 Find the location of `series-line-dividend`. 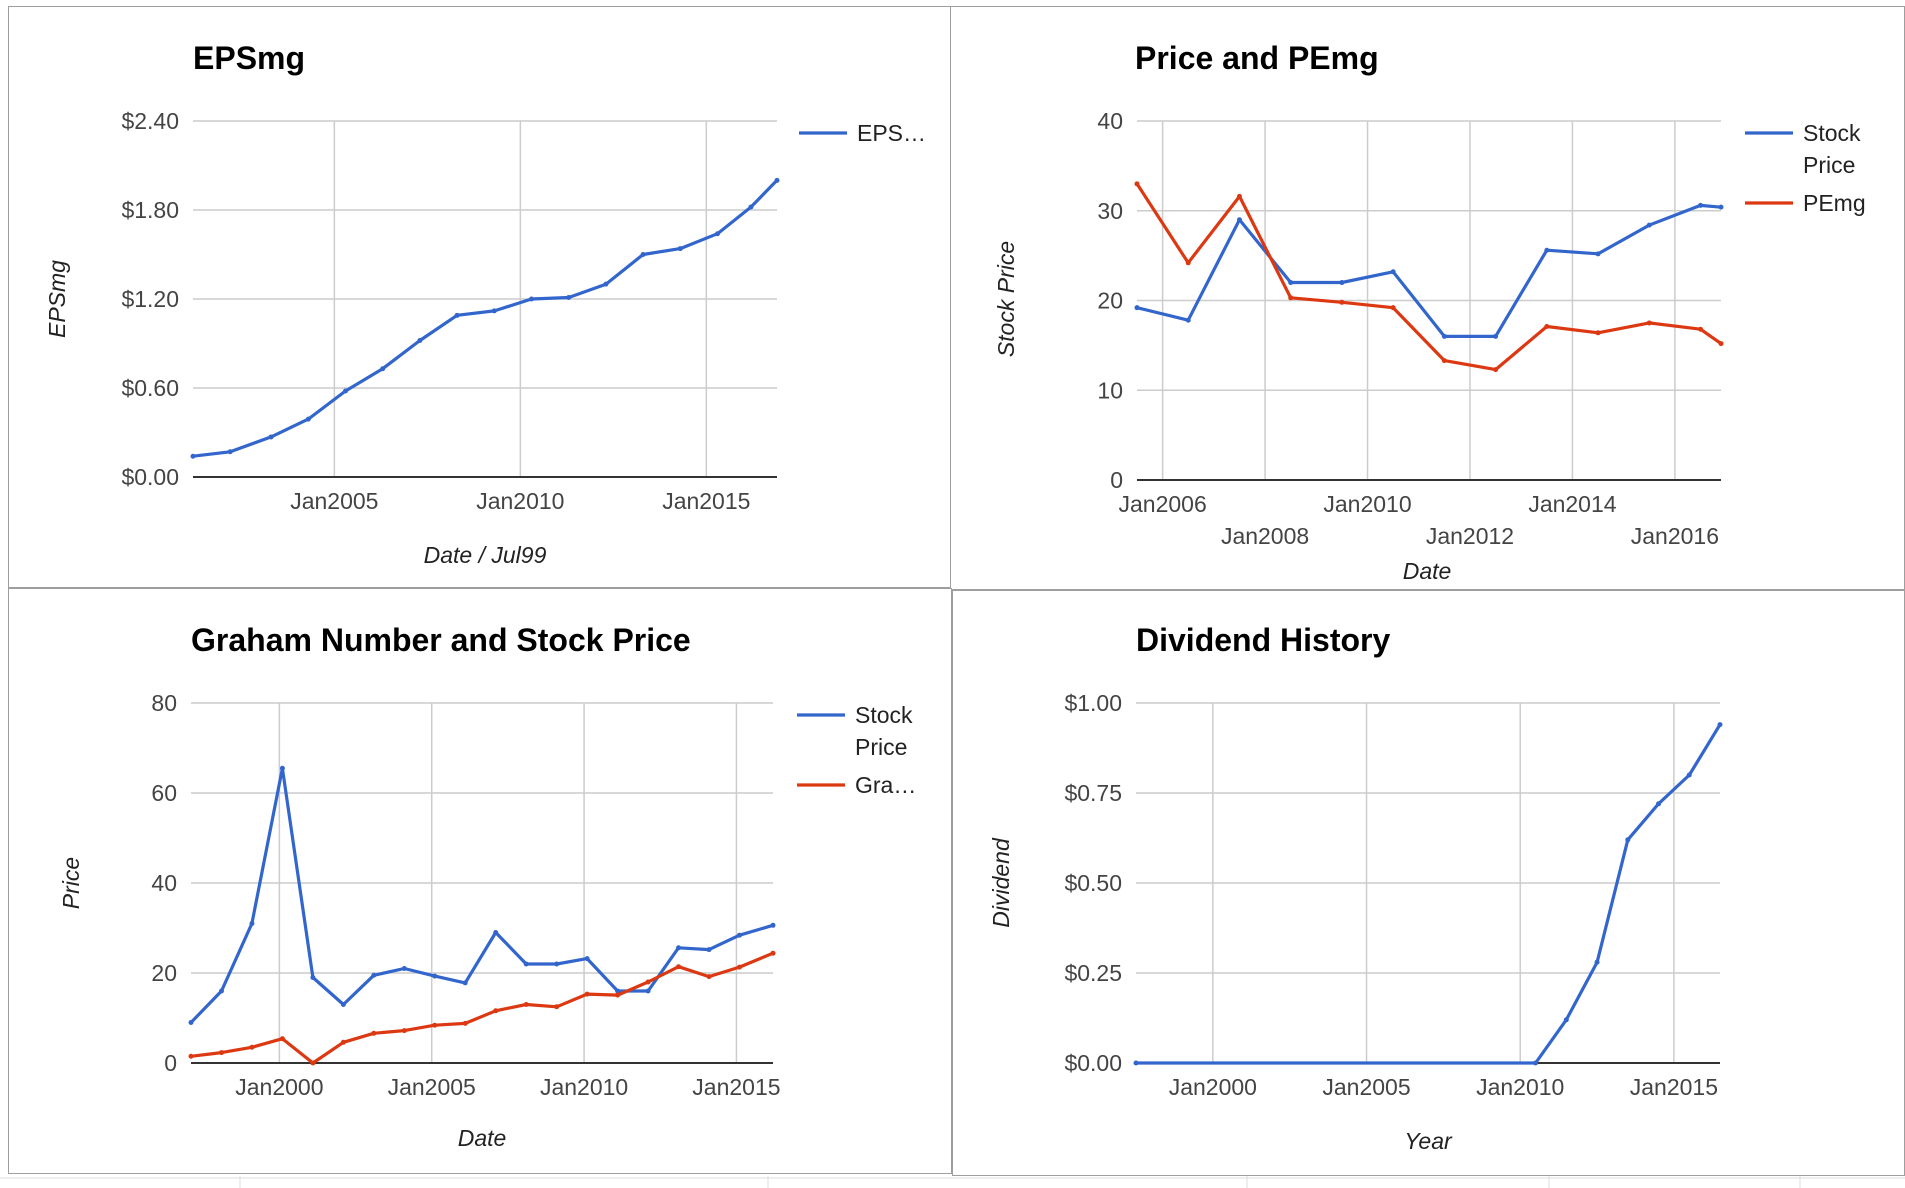

series-line-dividend is located at coordinates (1428, 894).